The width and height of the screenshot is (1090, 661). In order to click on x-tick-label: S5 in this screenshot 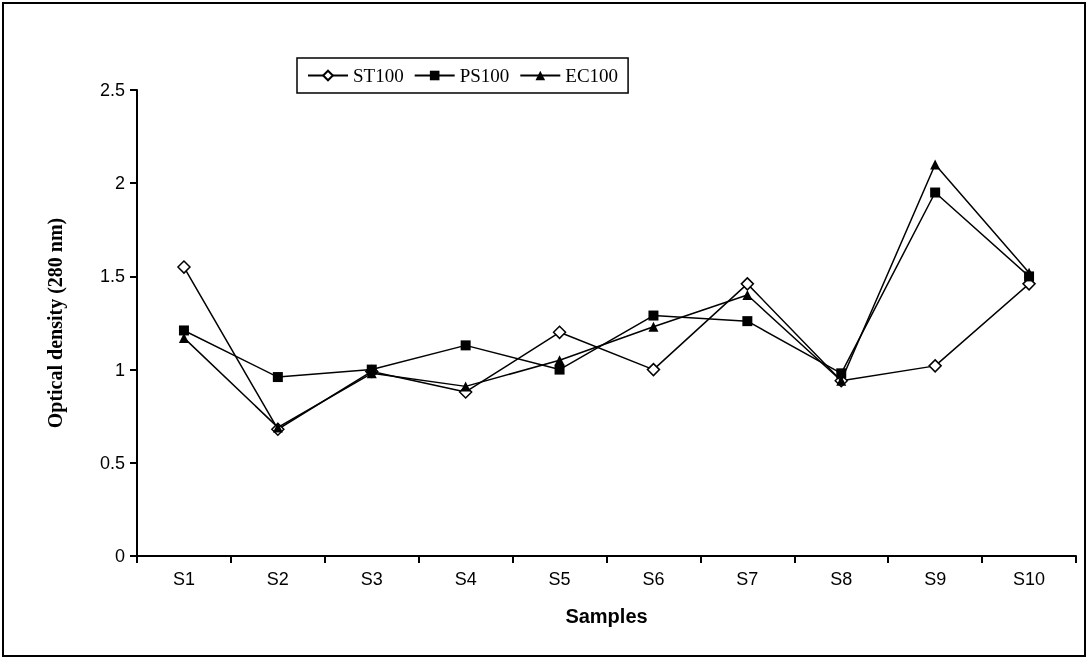, I will do `click(559, 579)`.